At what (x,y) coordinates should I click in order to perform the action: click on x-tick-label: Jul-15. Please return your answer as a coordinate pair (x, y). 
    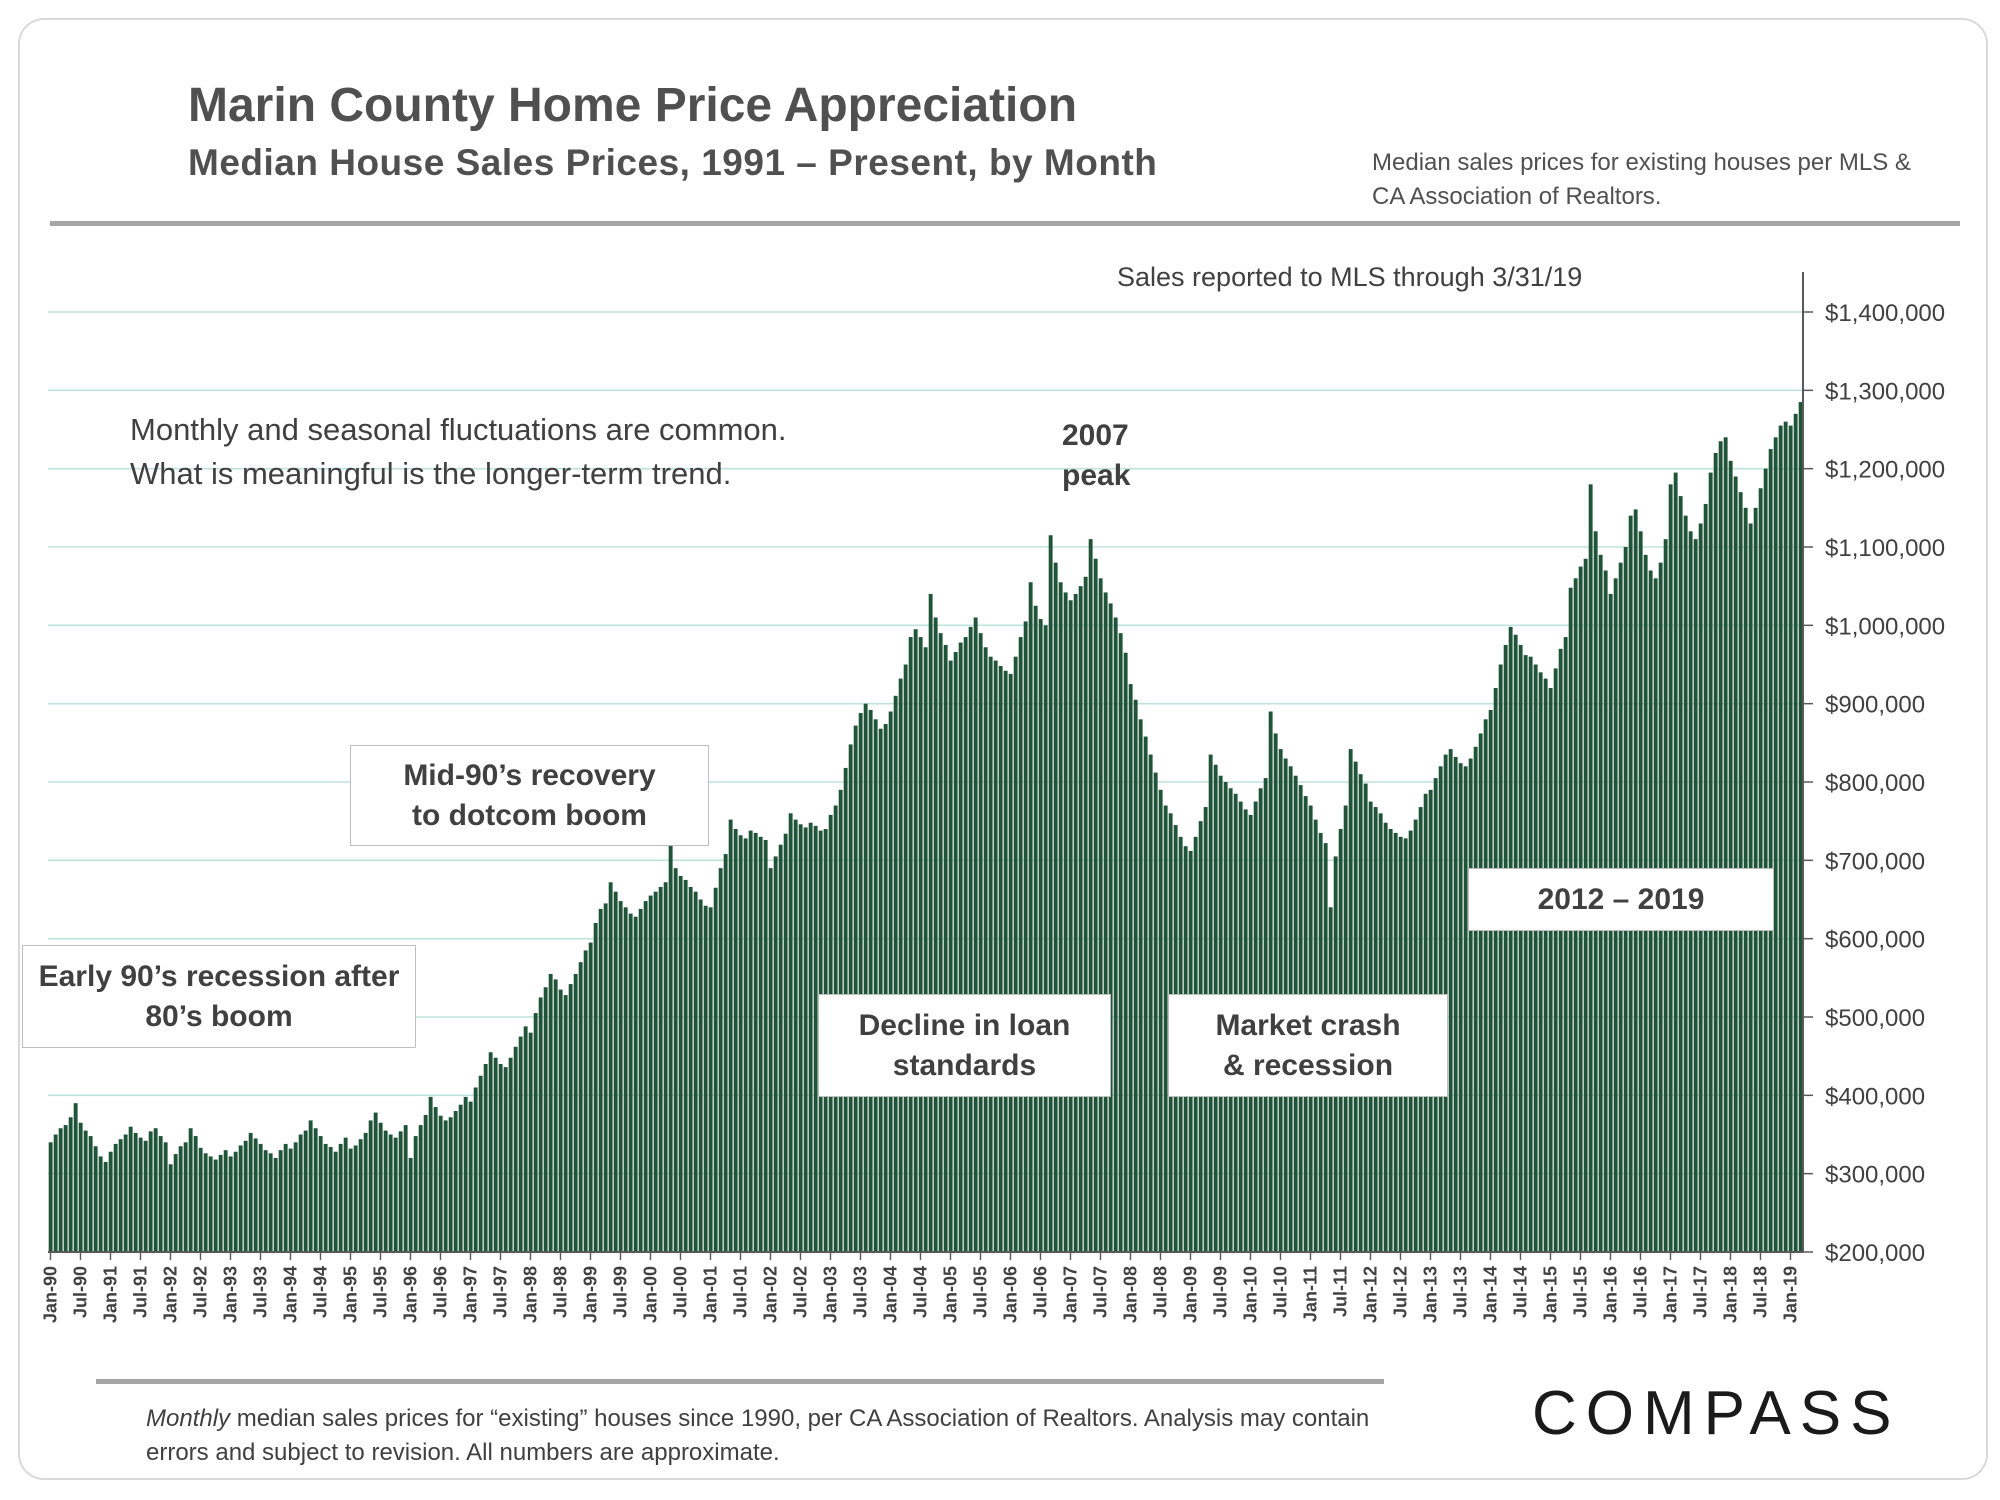
    Looking at the image, I should click on (1581, 1292).